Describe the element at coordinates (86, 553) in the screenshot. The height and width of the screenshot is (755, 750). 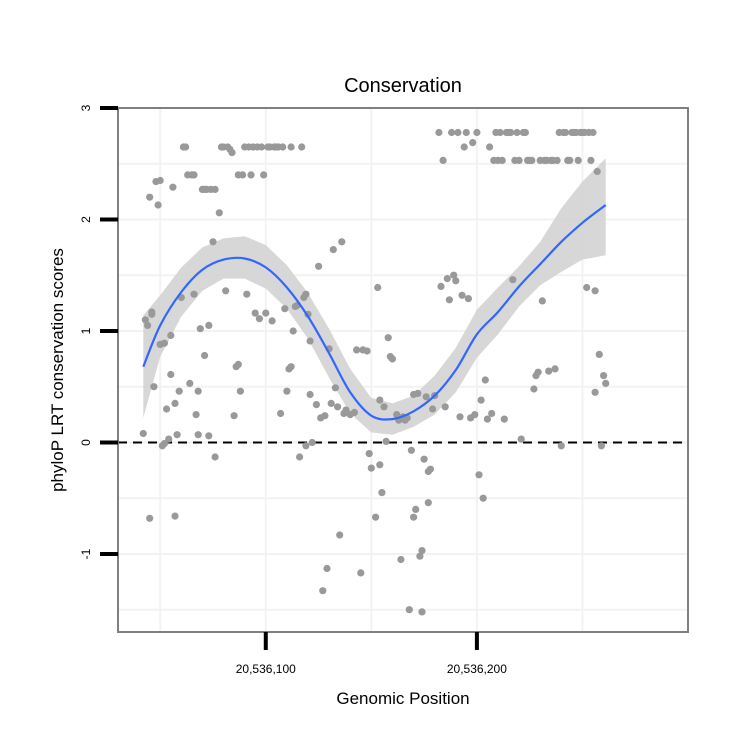
I see `y-tick-label: -1` at that location.